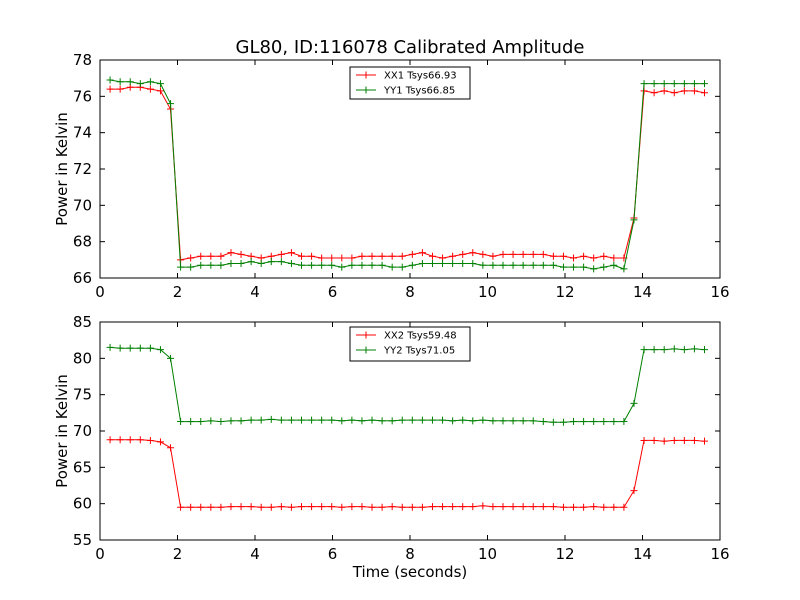  I want to click on x-axis-label: Time (seconds), so click(410, 572).